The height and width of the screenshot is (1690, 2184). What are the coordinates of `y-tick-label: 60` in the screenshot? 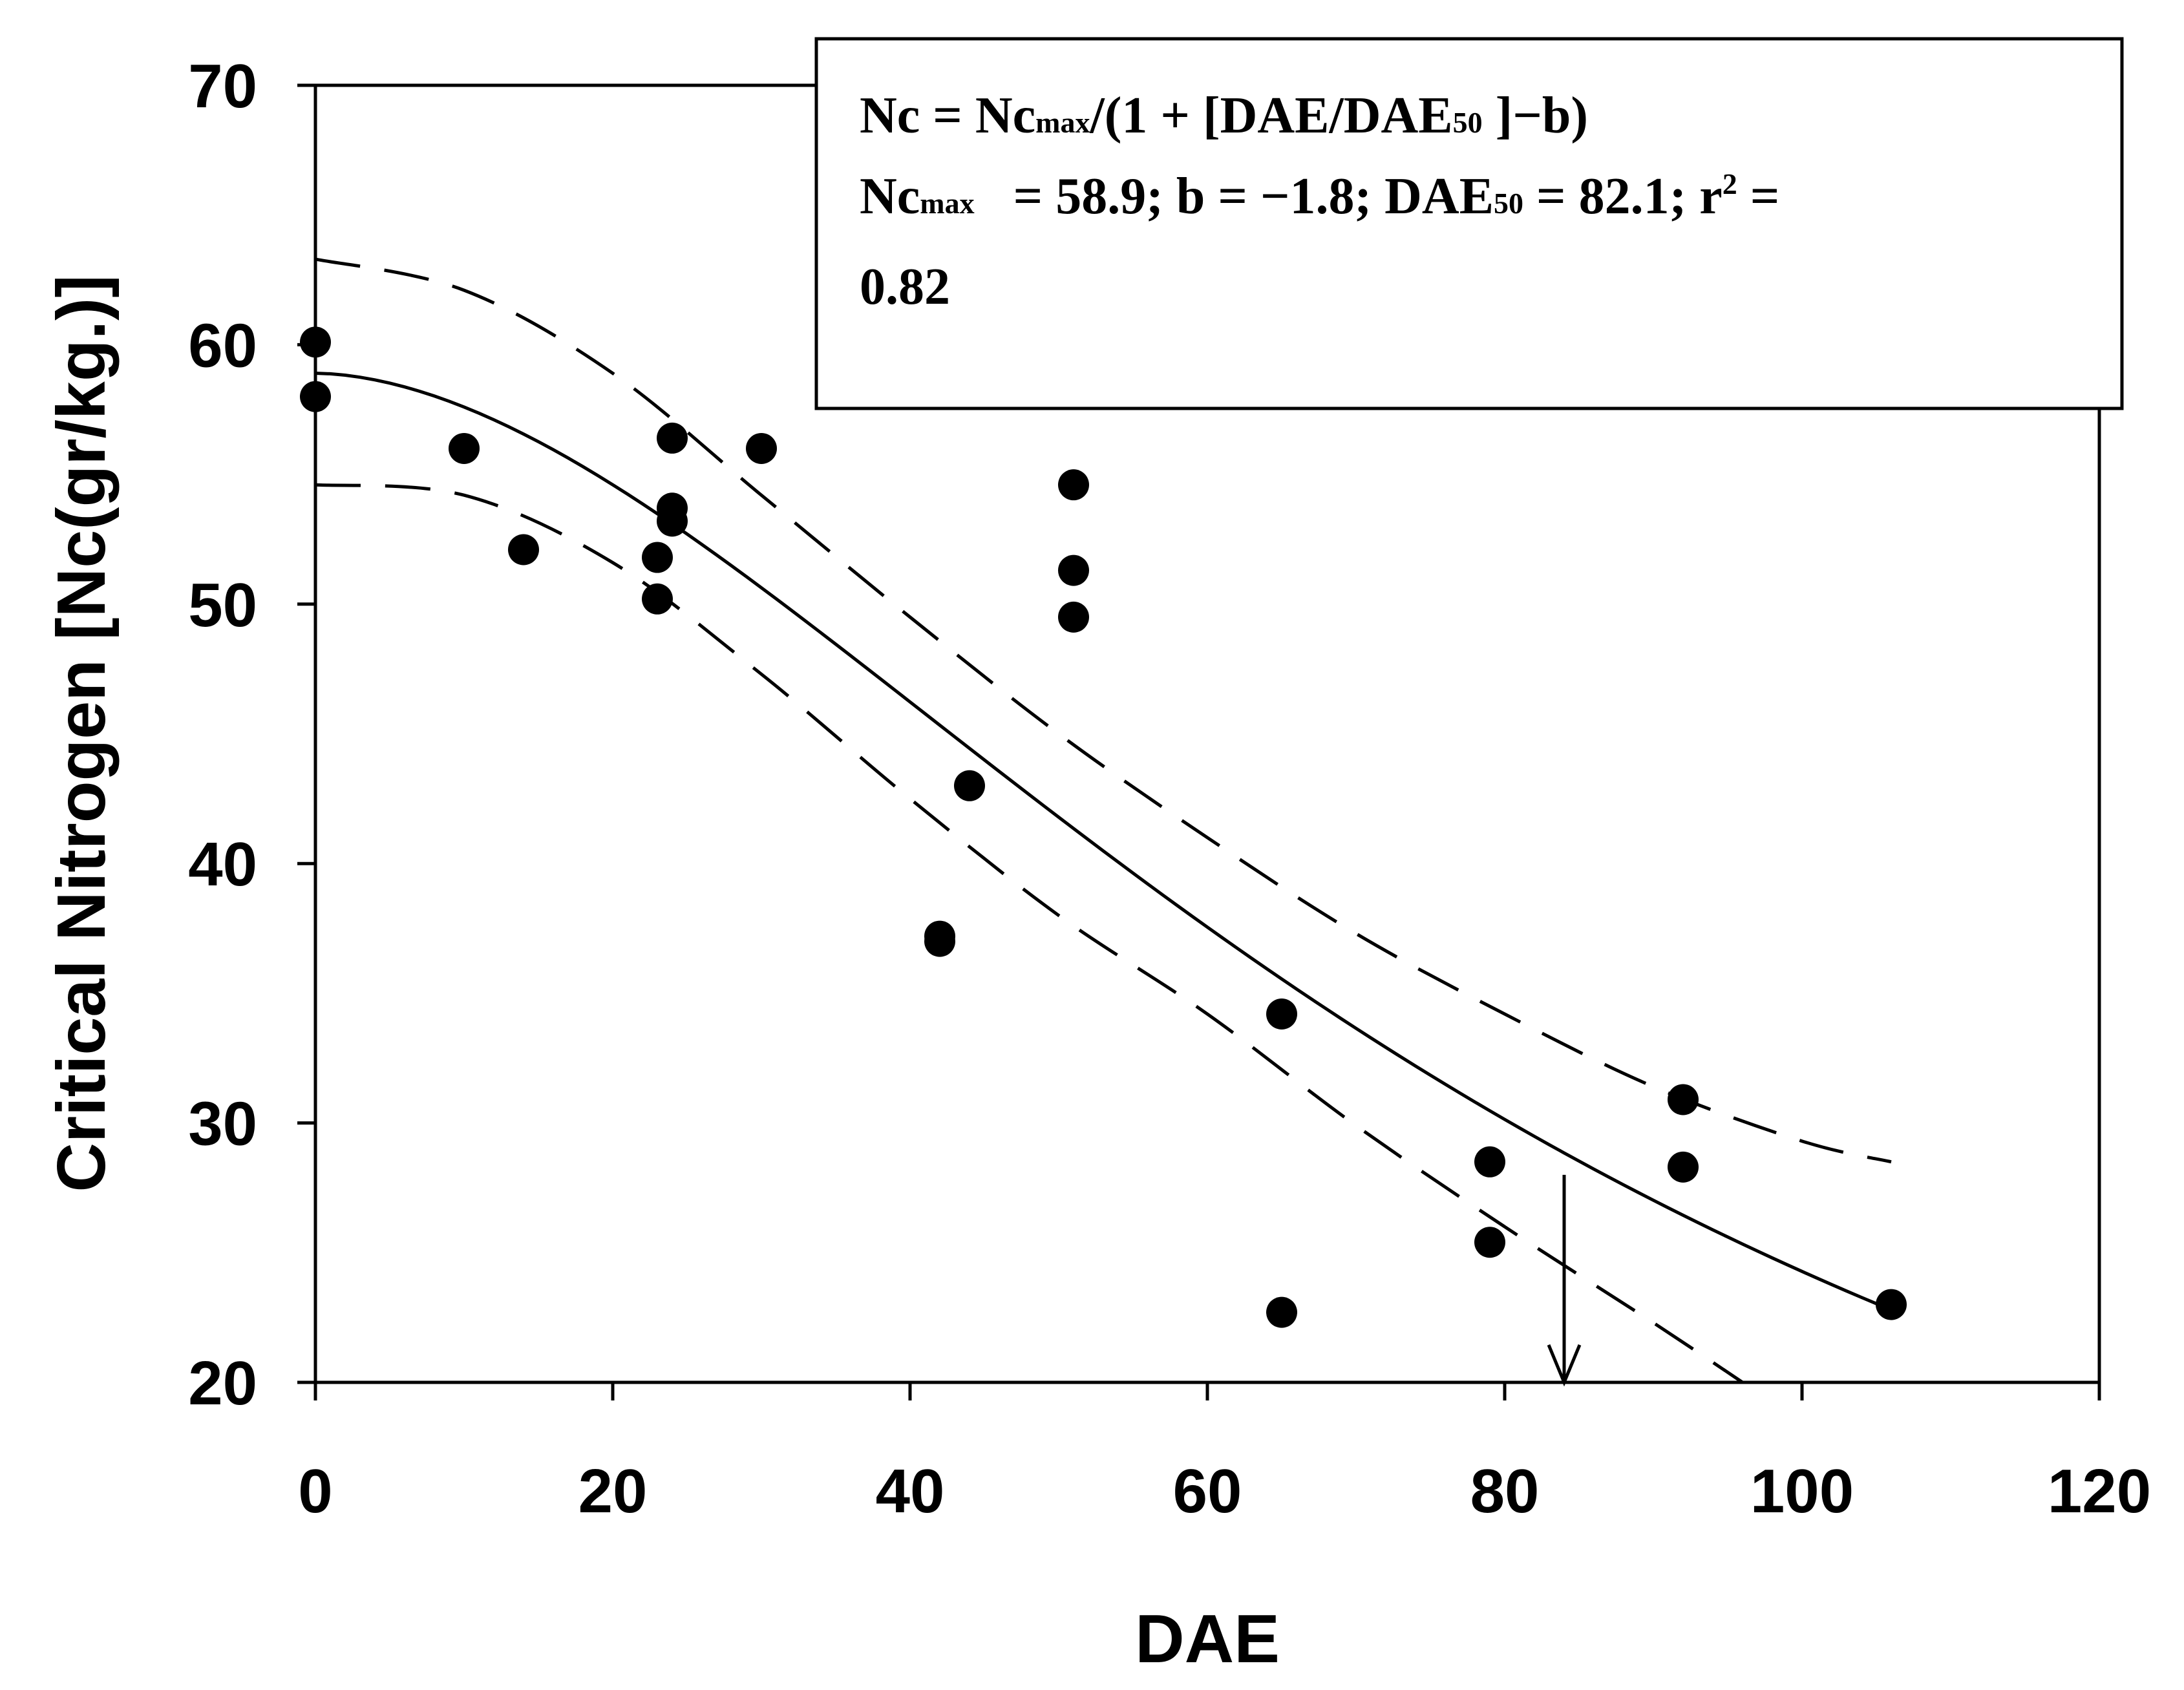 It's located at (222, 345).